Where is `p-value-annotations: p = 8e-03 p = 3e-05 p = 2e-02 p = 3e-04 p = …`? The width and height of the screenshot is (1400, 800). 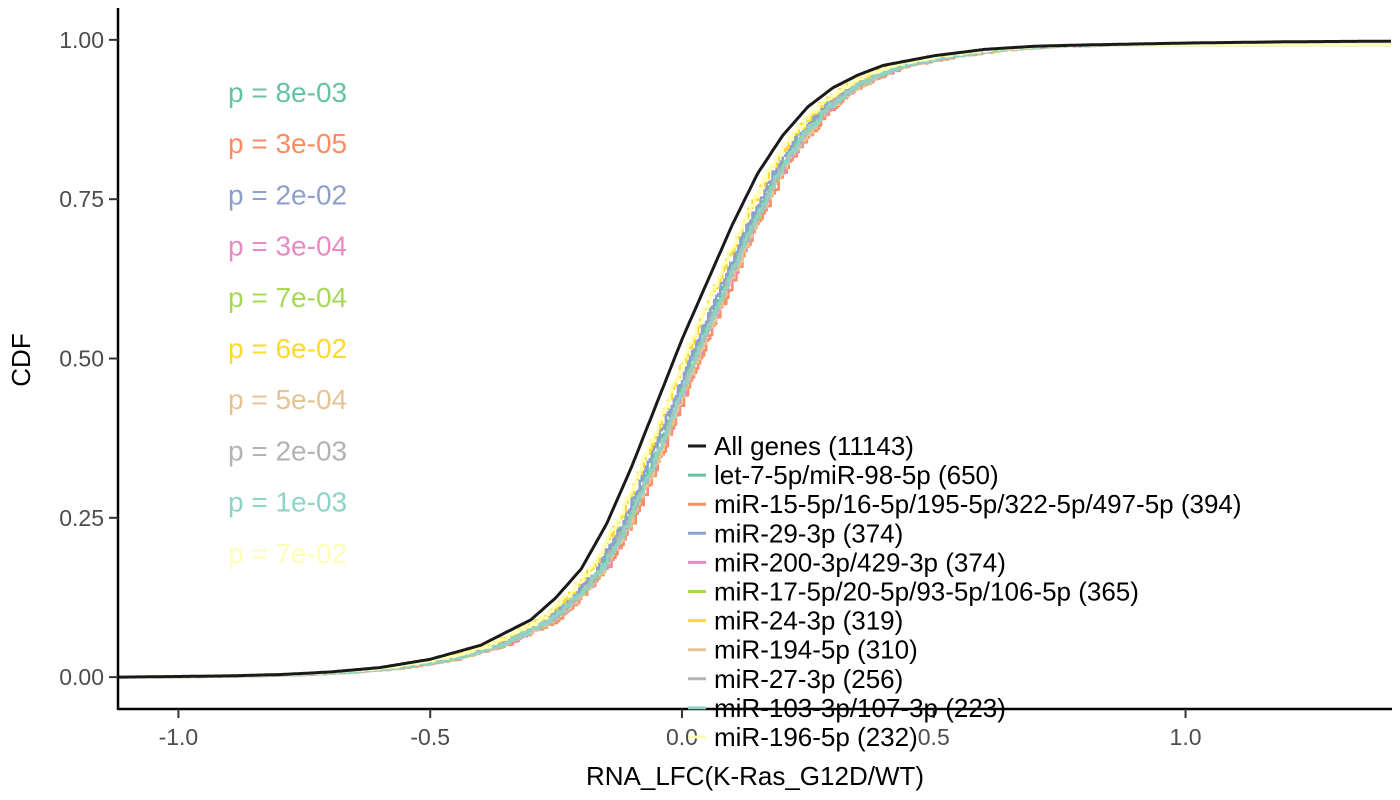 p-value-annotations: p = 8e-03 p = 3e-05 p = 2e-02 p = 3e-04 p = … is located at coordinates (287, 323).